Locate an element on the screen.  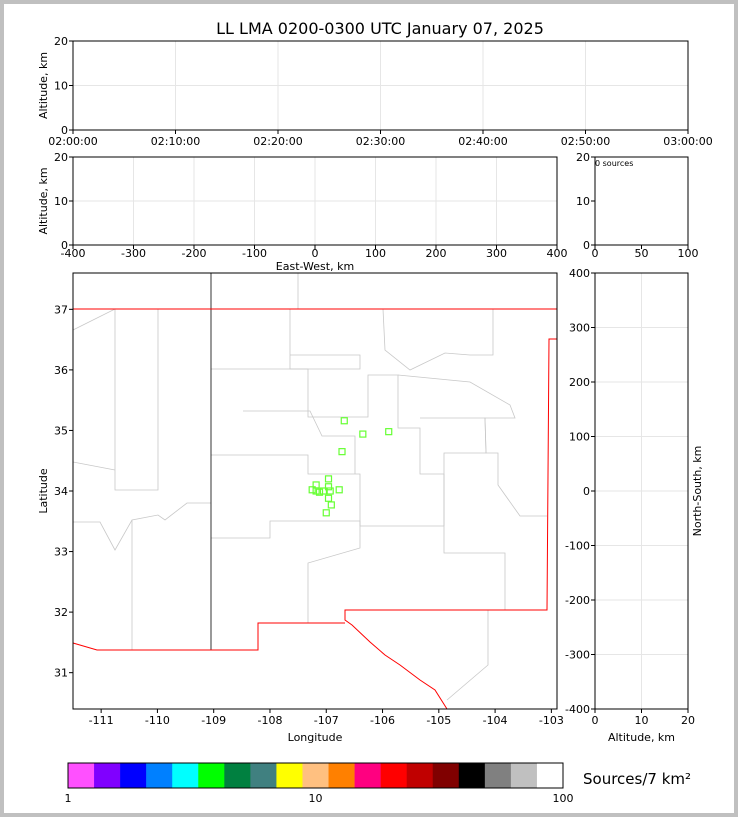
colorbar-tick-label: 10 is located at coordinates (316, 798).